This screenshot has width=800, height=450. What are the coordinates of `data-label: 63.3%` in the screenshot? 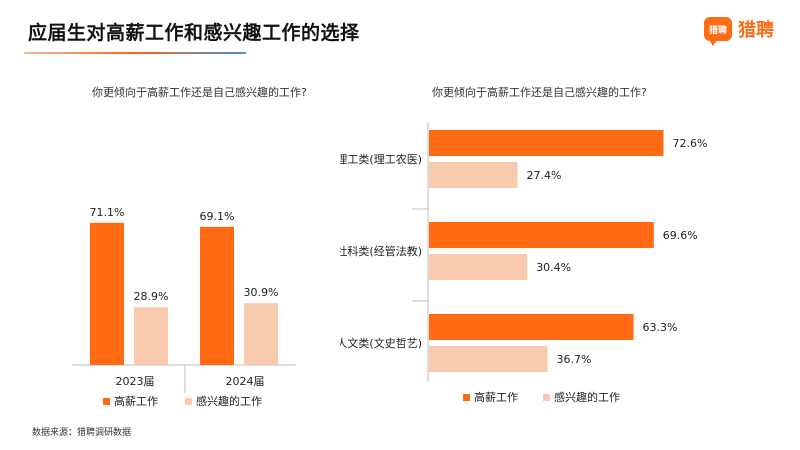 It's located at (659, 327).